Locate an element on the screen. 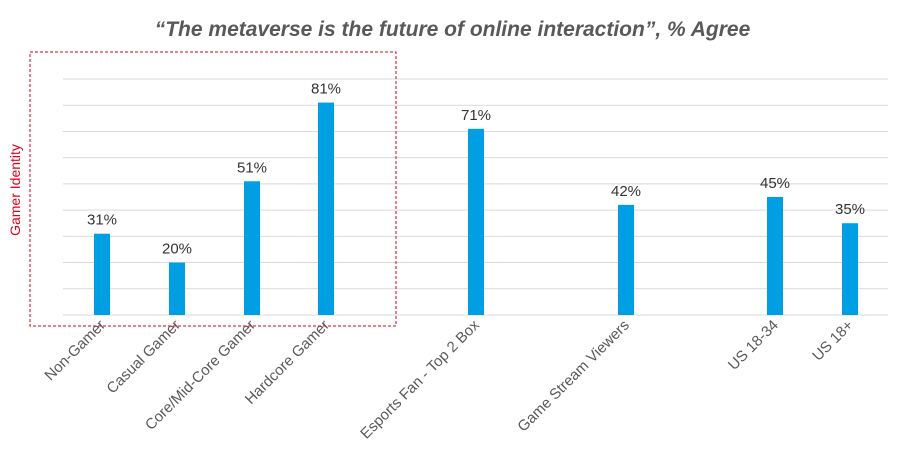 The width and height of the screenshot is (905, 473). gamer-identity-label: Gamer Identity is located at coordinates (15, 190).